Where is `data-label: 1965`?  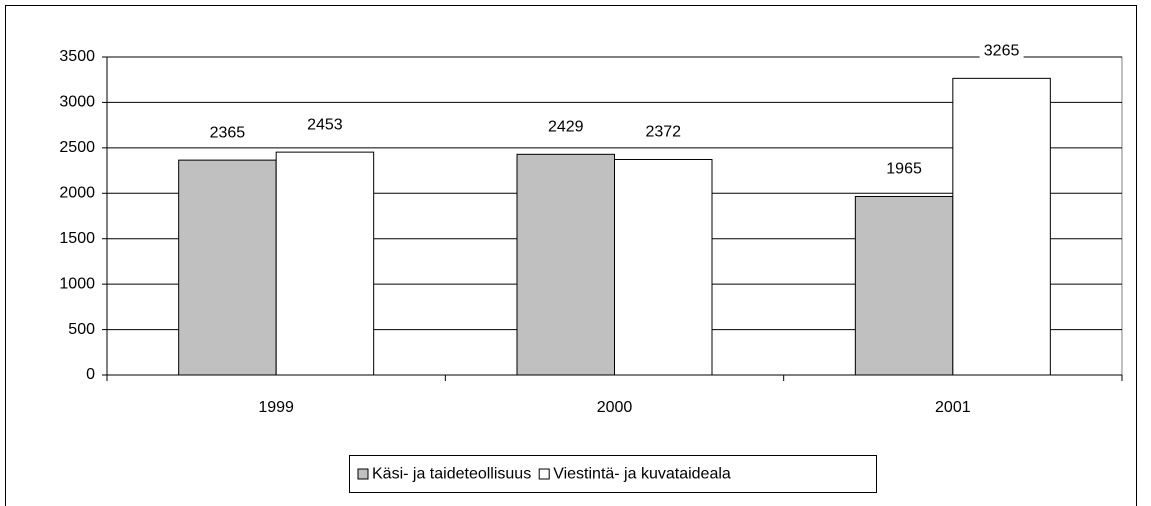
data-label: 1965 is located at coordinates (904, 169).